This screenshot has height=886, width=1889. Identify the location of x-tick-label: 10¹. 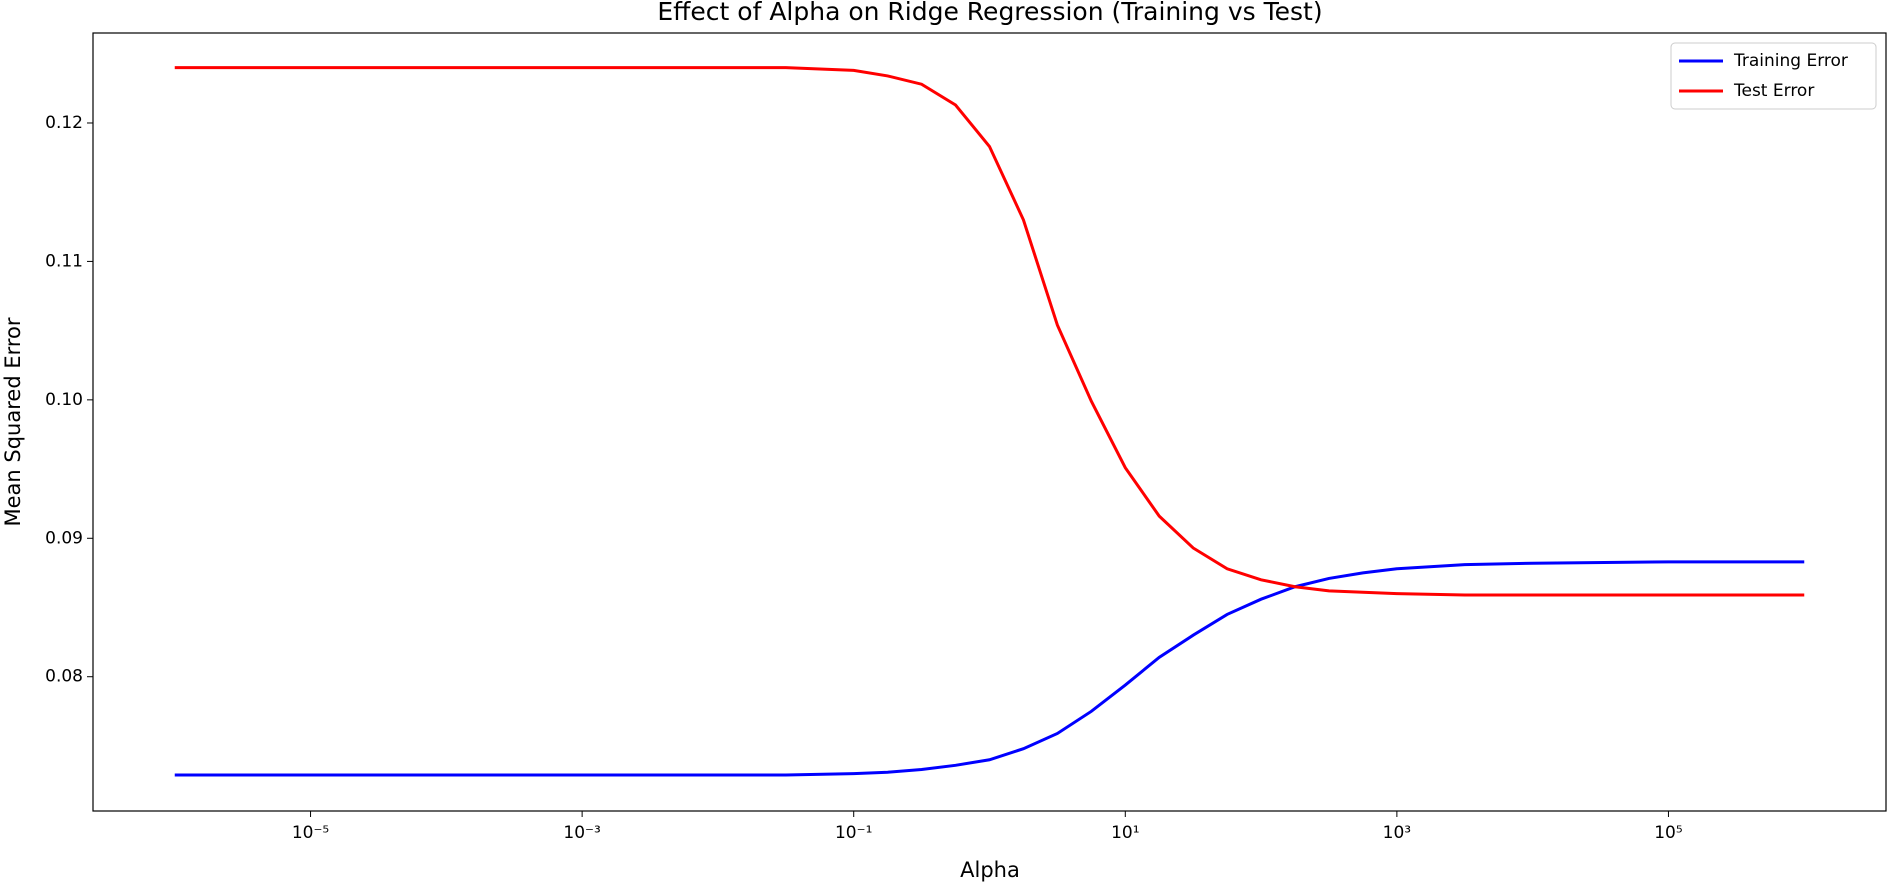
(1125, 833).